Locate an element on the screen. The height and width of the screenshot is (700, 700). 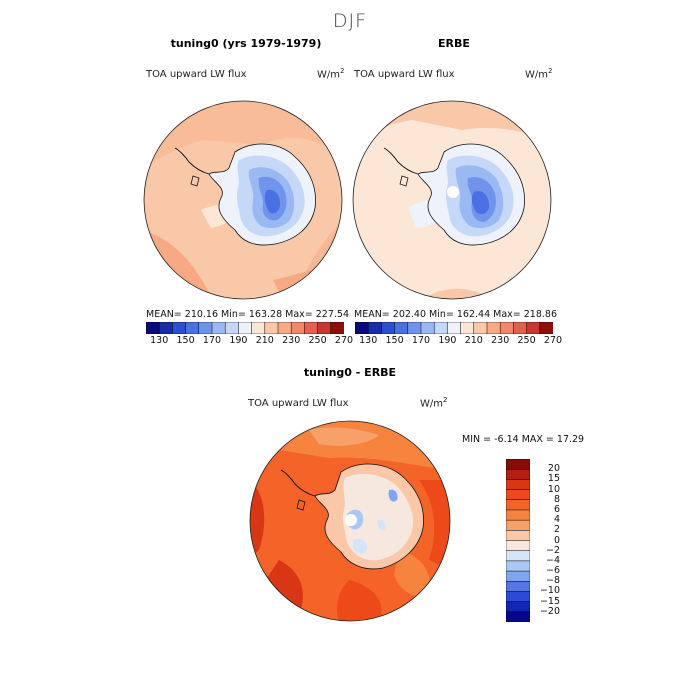
panel3-colorbar is located at coordinates (518, 540).